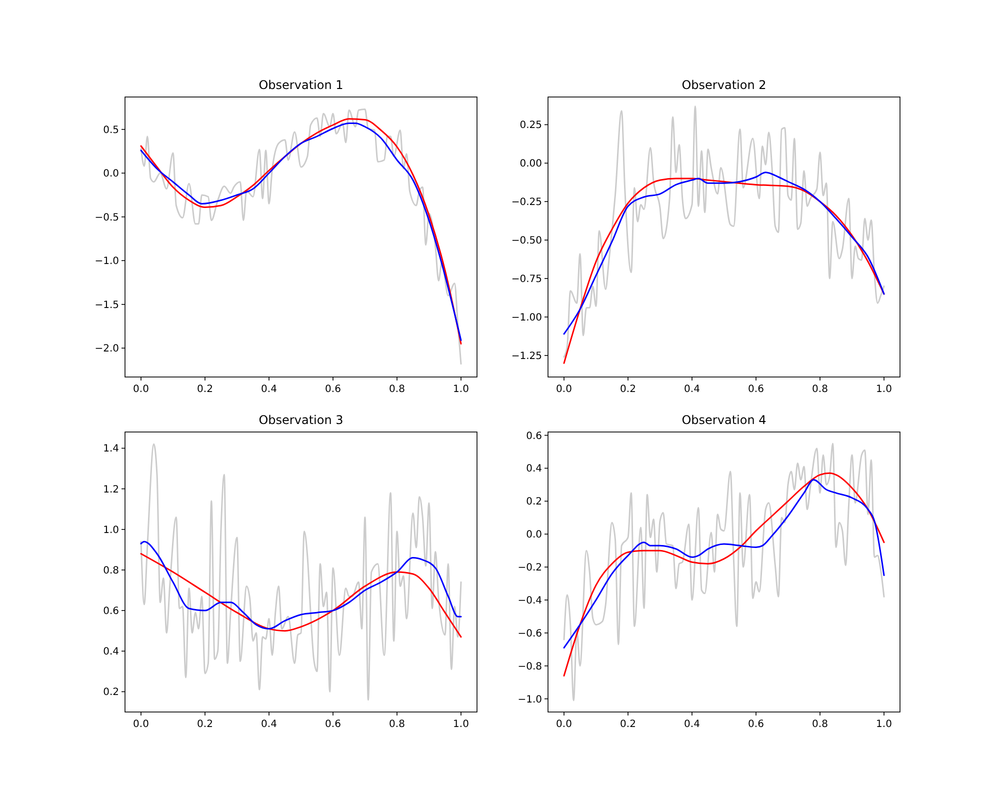  What do you see at coordinates (530, 634) in the screenshot?
I see `y-tick-label: −0.6` at bounding box center [530, 634].